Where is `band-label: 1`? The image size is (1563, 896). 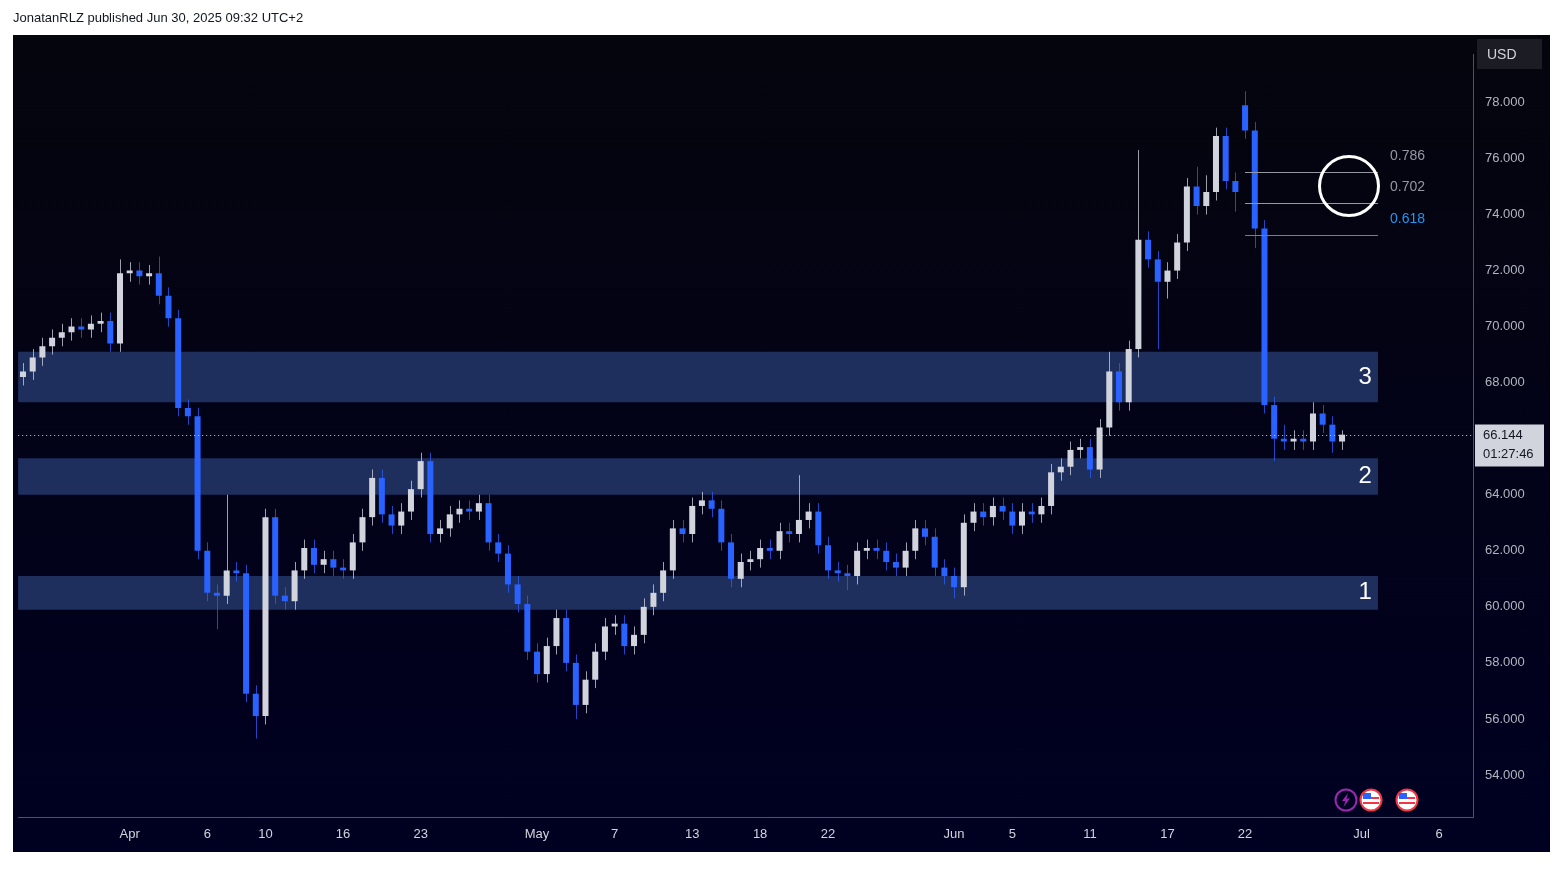 band-label: 1 is located at coordinates (1365, 591).